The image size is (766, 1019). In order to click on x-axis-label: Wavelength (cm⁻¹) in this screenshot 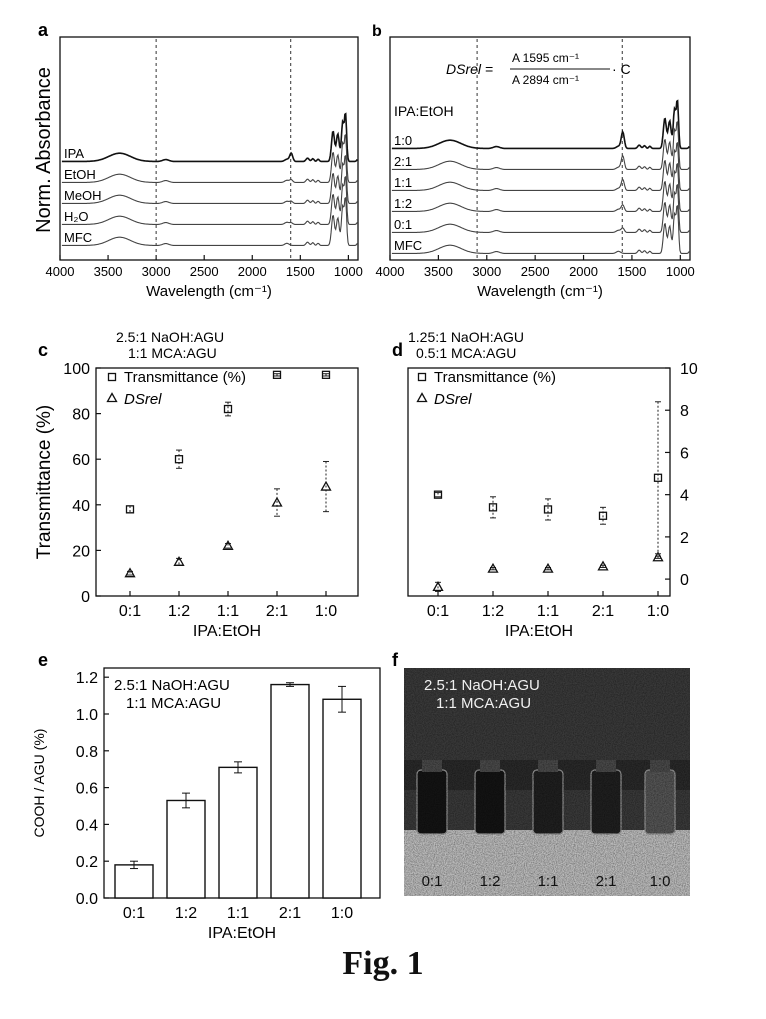, I will do `click(209, 291)`.